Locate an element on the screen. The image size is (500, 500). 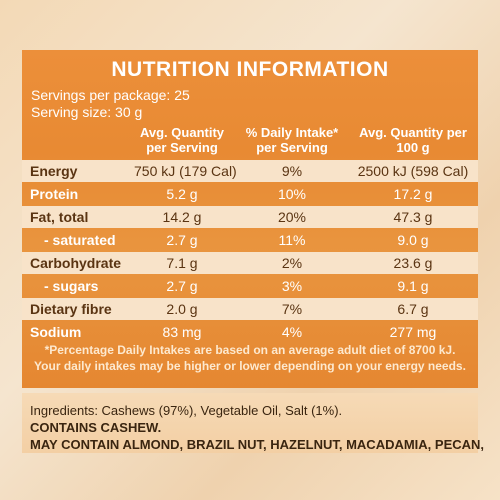
row-label: Sodium is located at coordinates (56, 332).